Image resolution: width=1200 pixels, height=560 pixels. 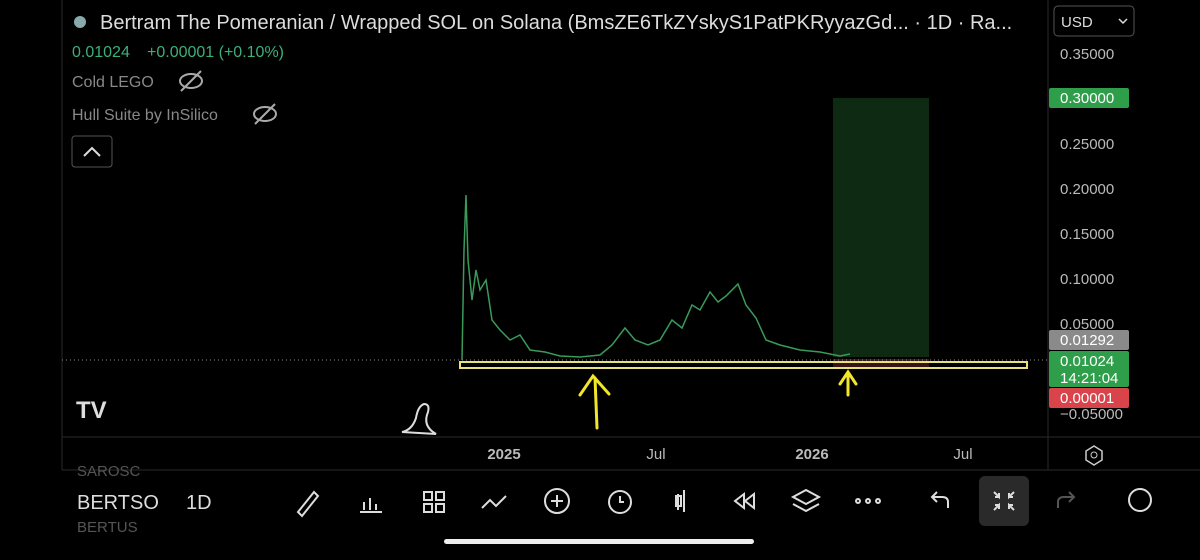 I want to click on last-badge, so click(x=1089, y=369).